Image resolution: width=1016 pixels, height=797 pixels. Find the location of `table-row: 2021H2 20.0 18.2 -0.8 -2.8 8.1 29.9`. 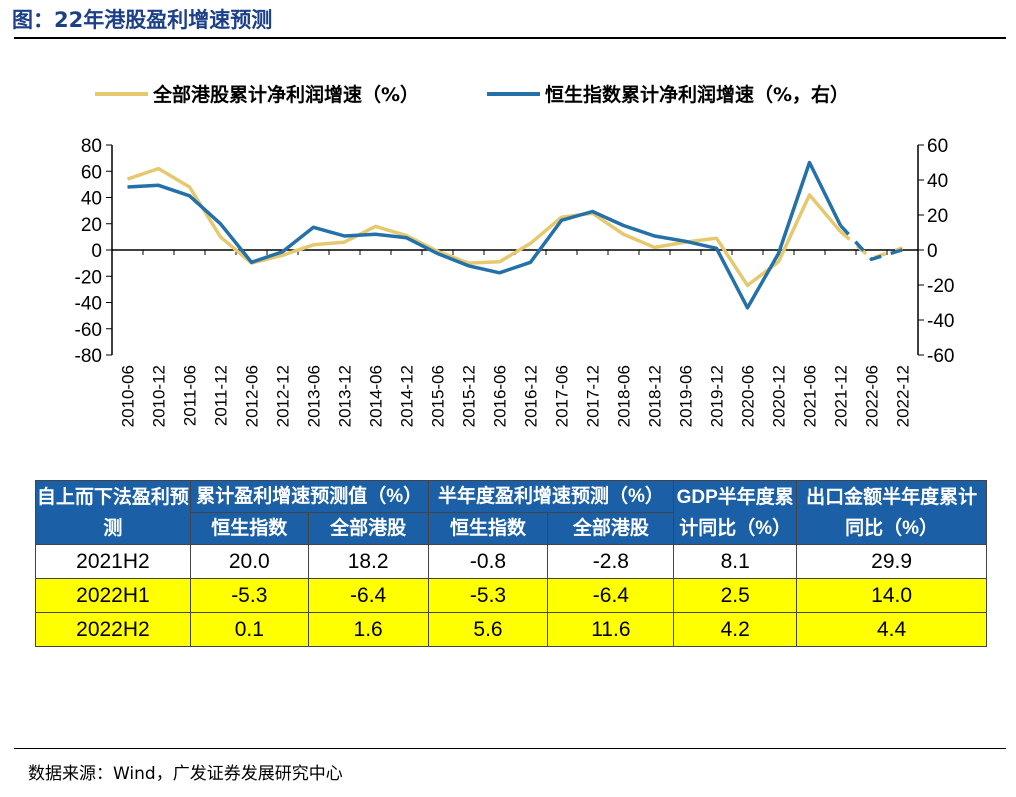

table-row: 2021H2 20.0 18.2 -0.8 -2.8 8.1 29.9 is located at coordinates (511, 561).